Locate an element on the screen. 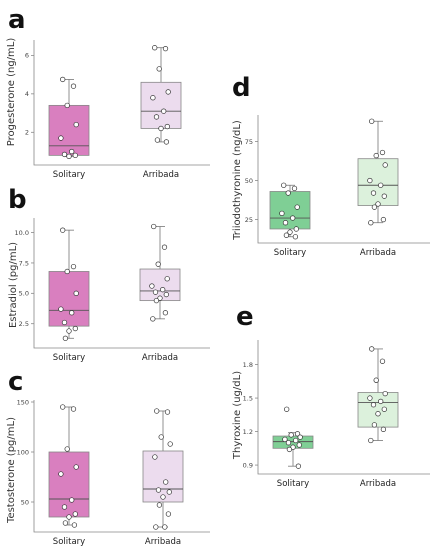 This screenshot has width=434, height=550. y-tick-label: 5.0 is located at coordinates (24, 294).